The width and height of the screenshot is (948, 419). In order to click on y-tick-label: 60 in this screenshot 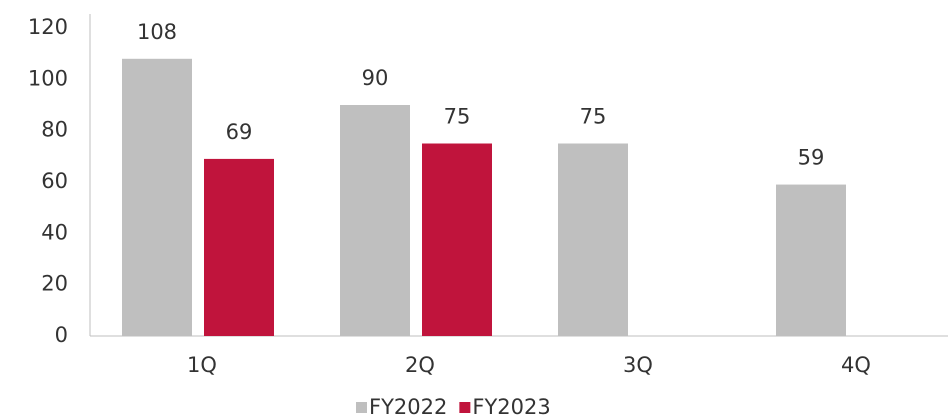, I will do `click(54, 181)`.